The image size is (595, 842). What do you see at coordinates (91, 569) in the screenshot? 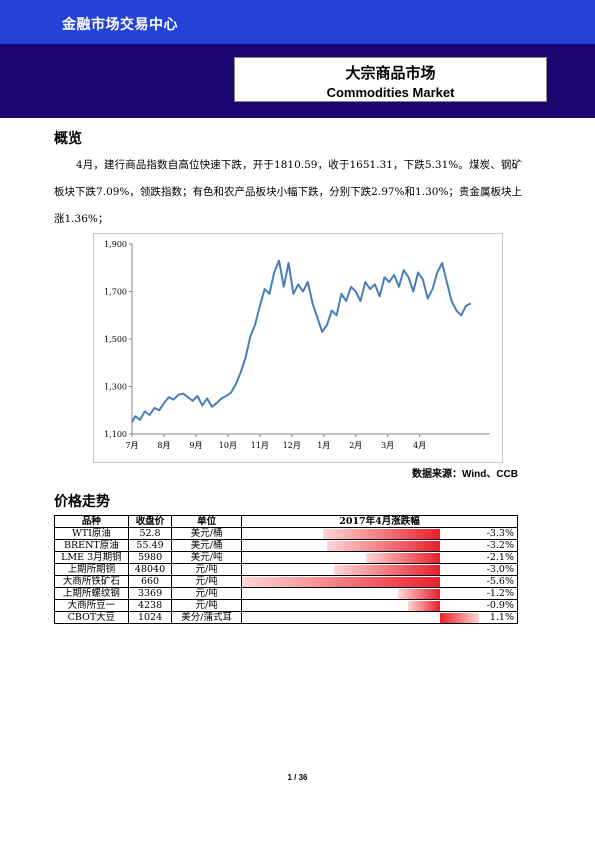
I see `commodity-name: 上期所期铜` at bounding box center [91, 569].